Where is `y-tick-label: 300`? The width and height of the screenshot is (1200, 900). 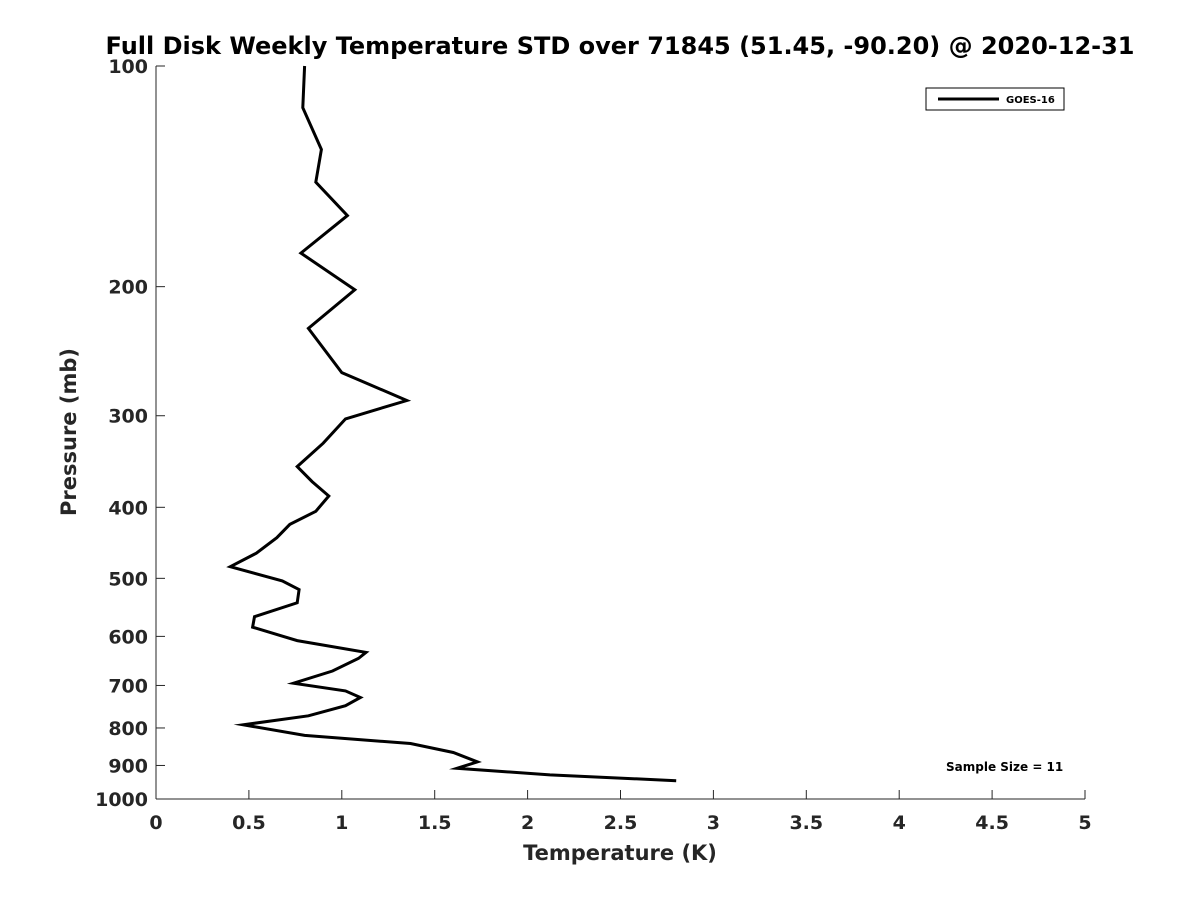 y-tick-label: 300 is located at coordinates (128, 417).